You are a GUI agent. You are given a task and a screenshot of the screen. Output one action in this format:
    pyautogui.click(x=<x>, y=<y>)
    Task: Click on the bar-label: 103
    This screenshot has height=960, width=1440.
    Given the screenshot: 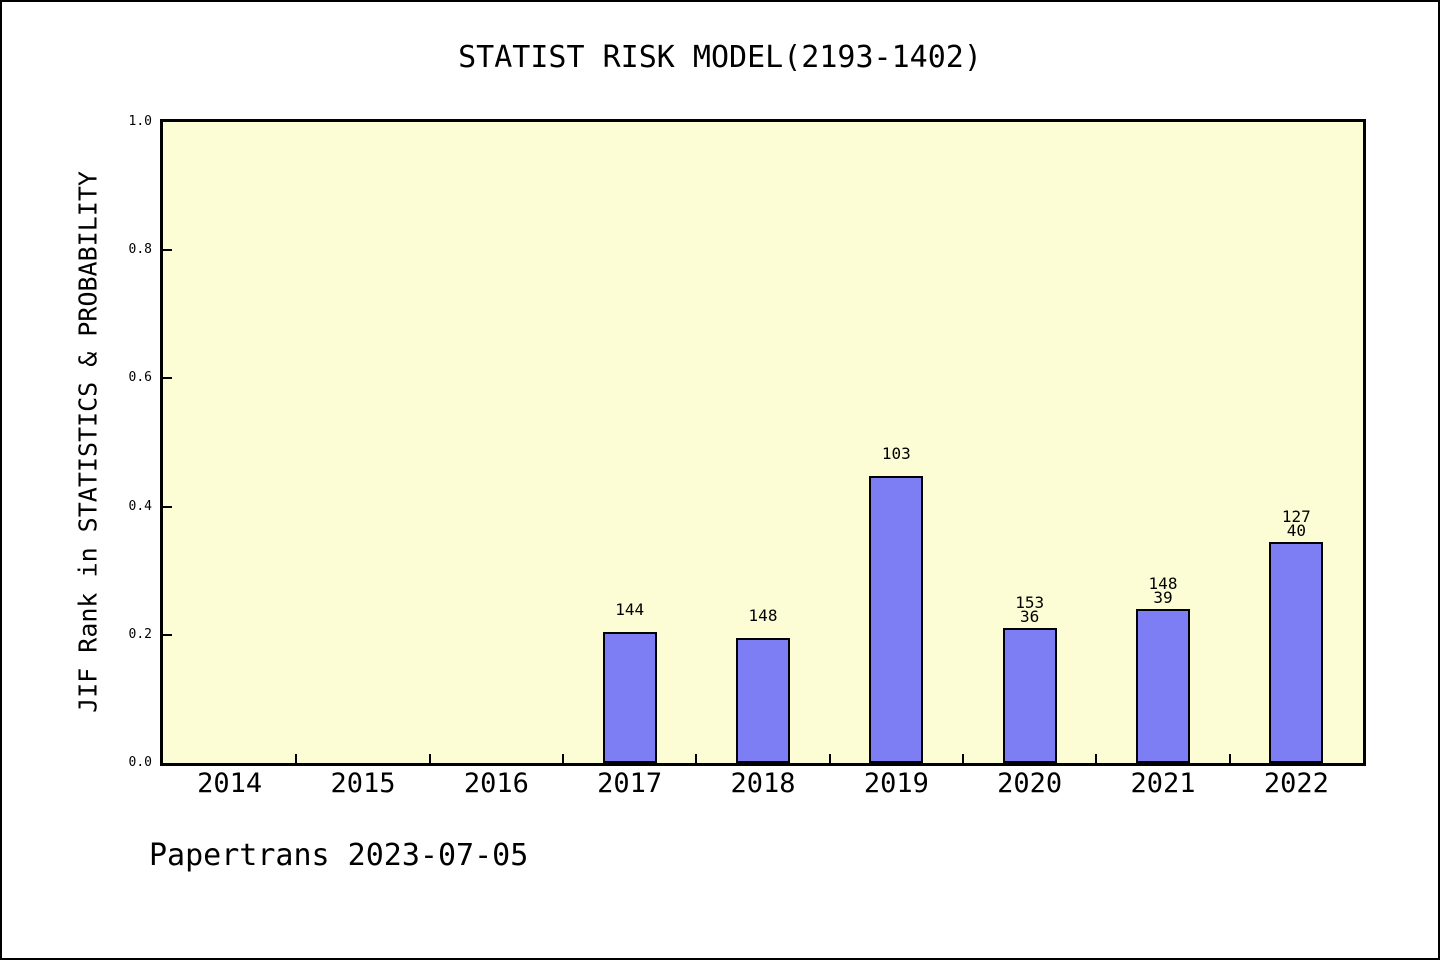 What is the action you would take?
    pyautogui.click(x=896, y=453)
    